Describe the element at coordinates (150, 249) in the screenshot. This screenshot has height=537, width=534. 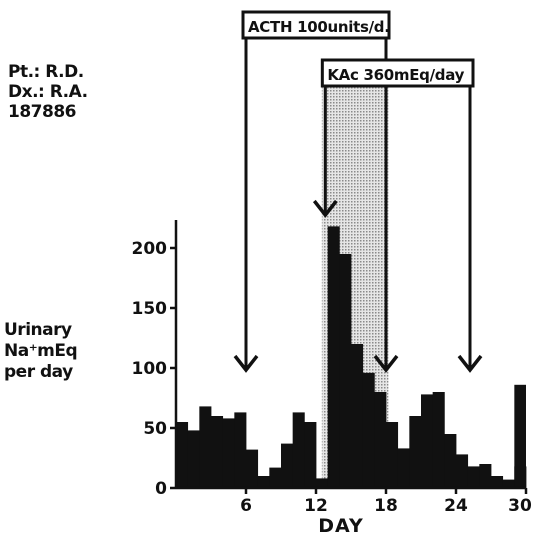
I see `y-tick-label: 200` at that location.